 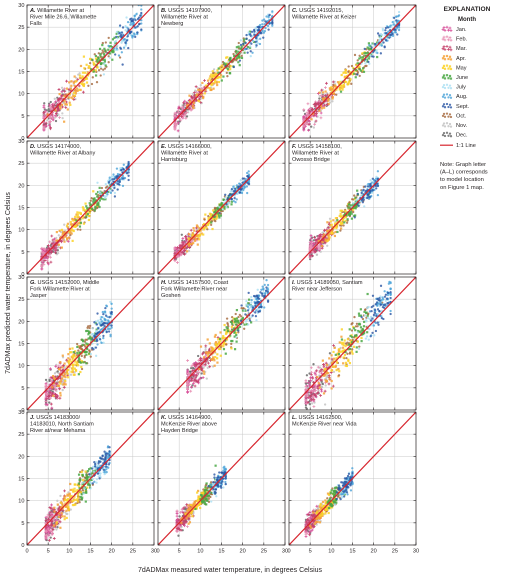 What do you see at coordinates (21, 231) in the screenshot?
I see `y-tick-label: 10` at bounding box center [21, 231].